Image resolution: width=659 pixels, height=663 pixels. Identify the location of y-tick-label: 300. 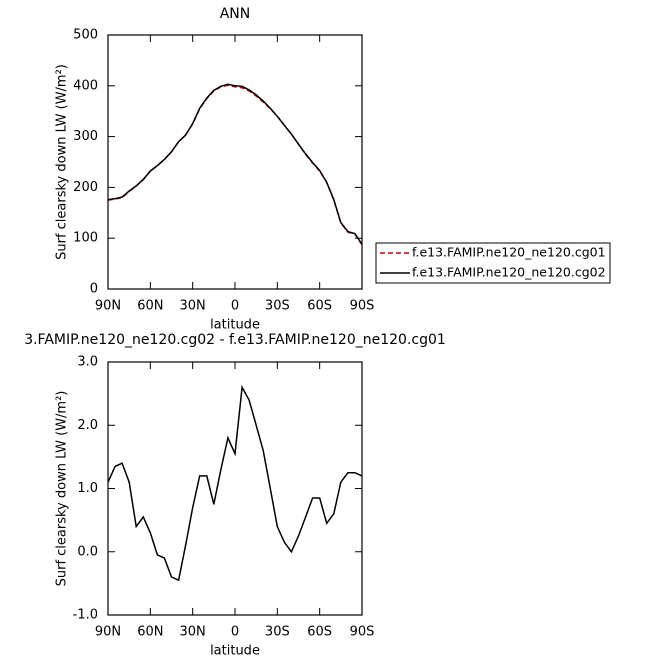
(85, 136).